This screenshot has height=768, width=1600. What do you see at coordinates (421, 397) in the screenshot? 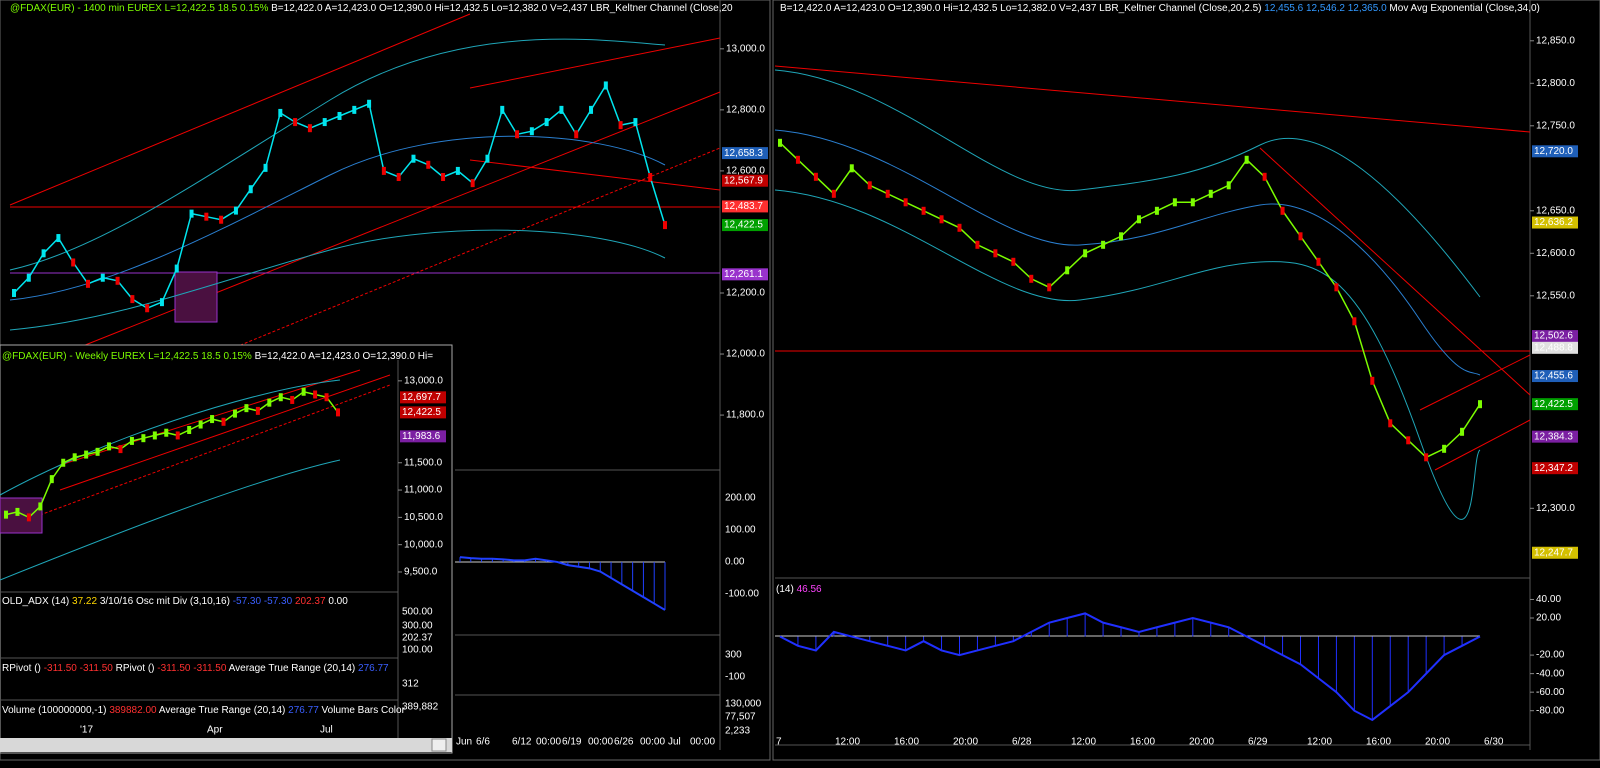
I see `price-tag-label: 12,697.7` at bounding box center [421, 397].